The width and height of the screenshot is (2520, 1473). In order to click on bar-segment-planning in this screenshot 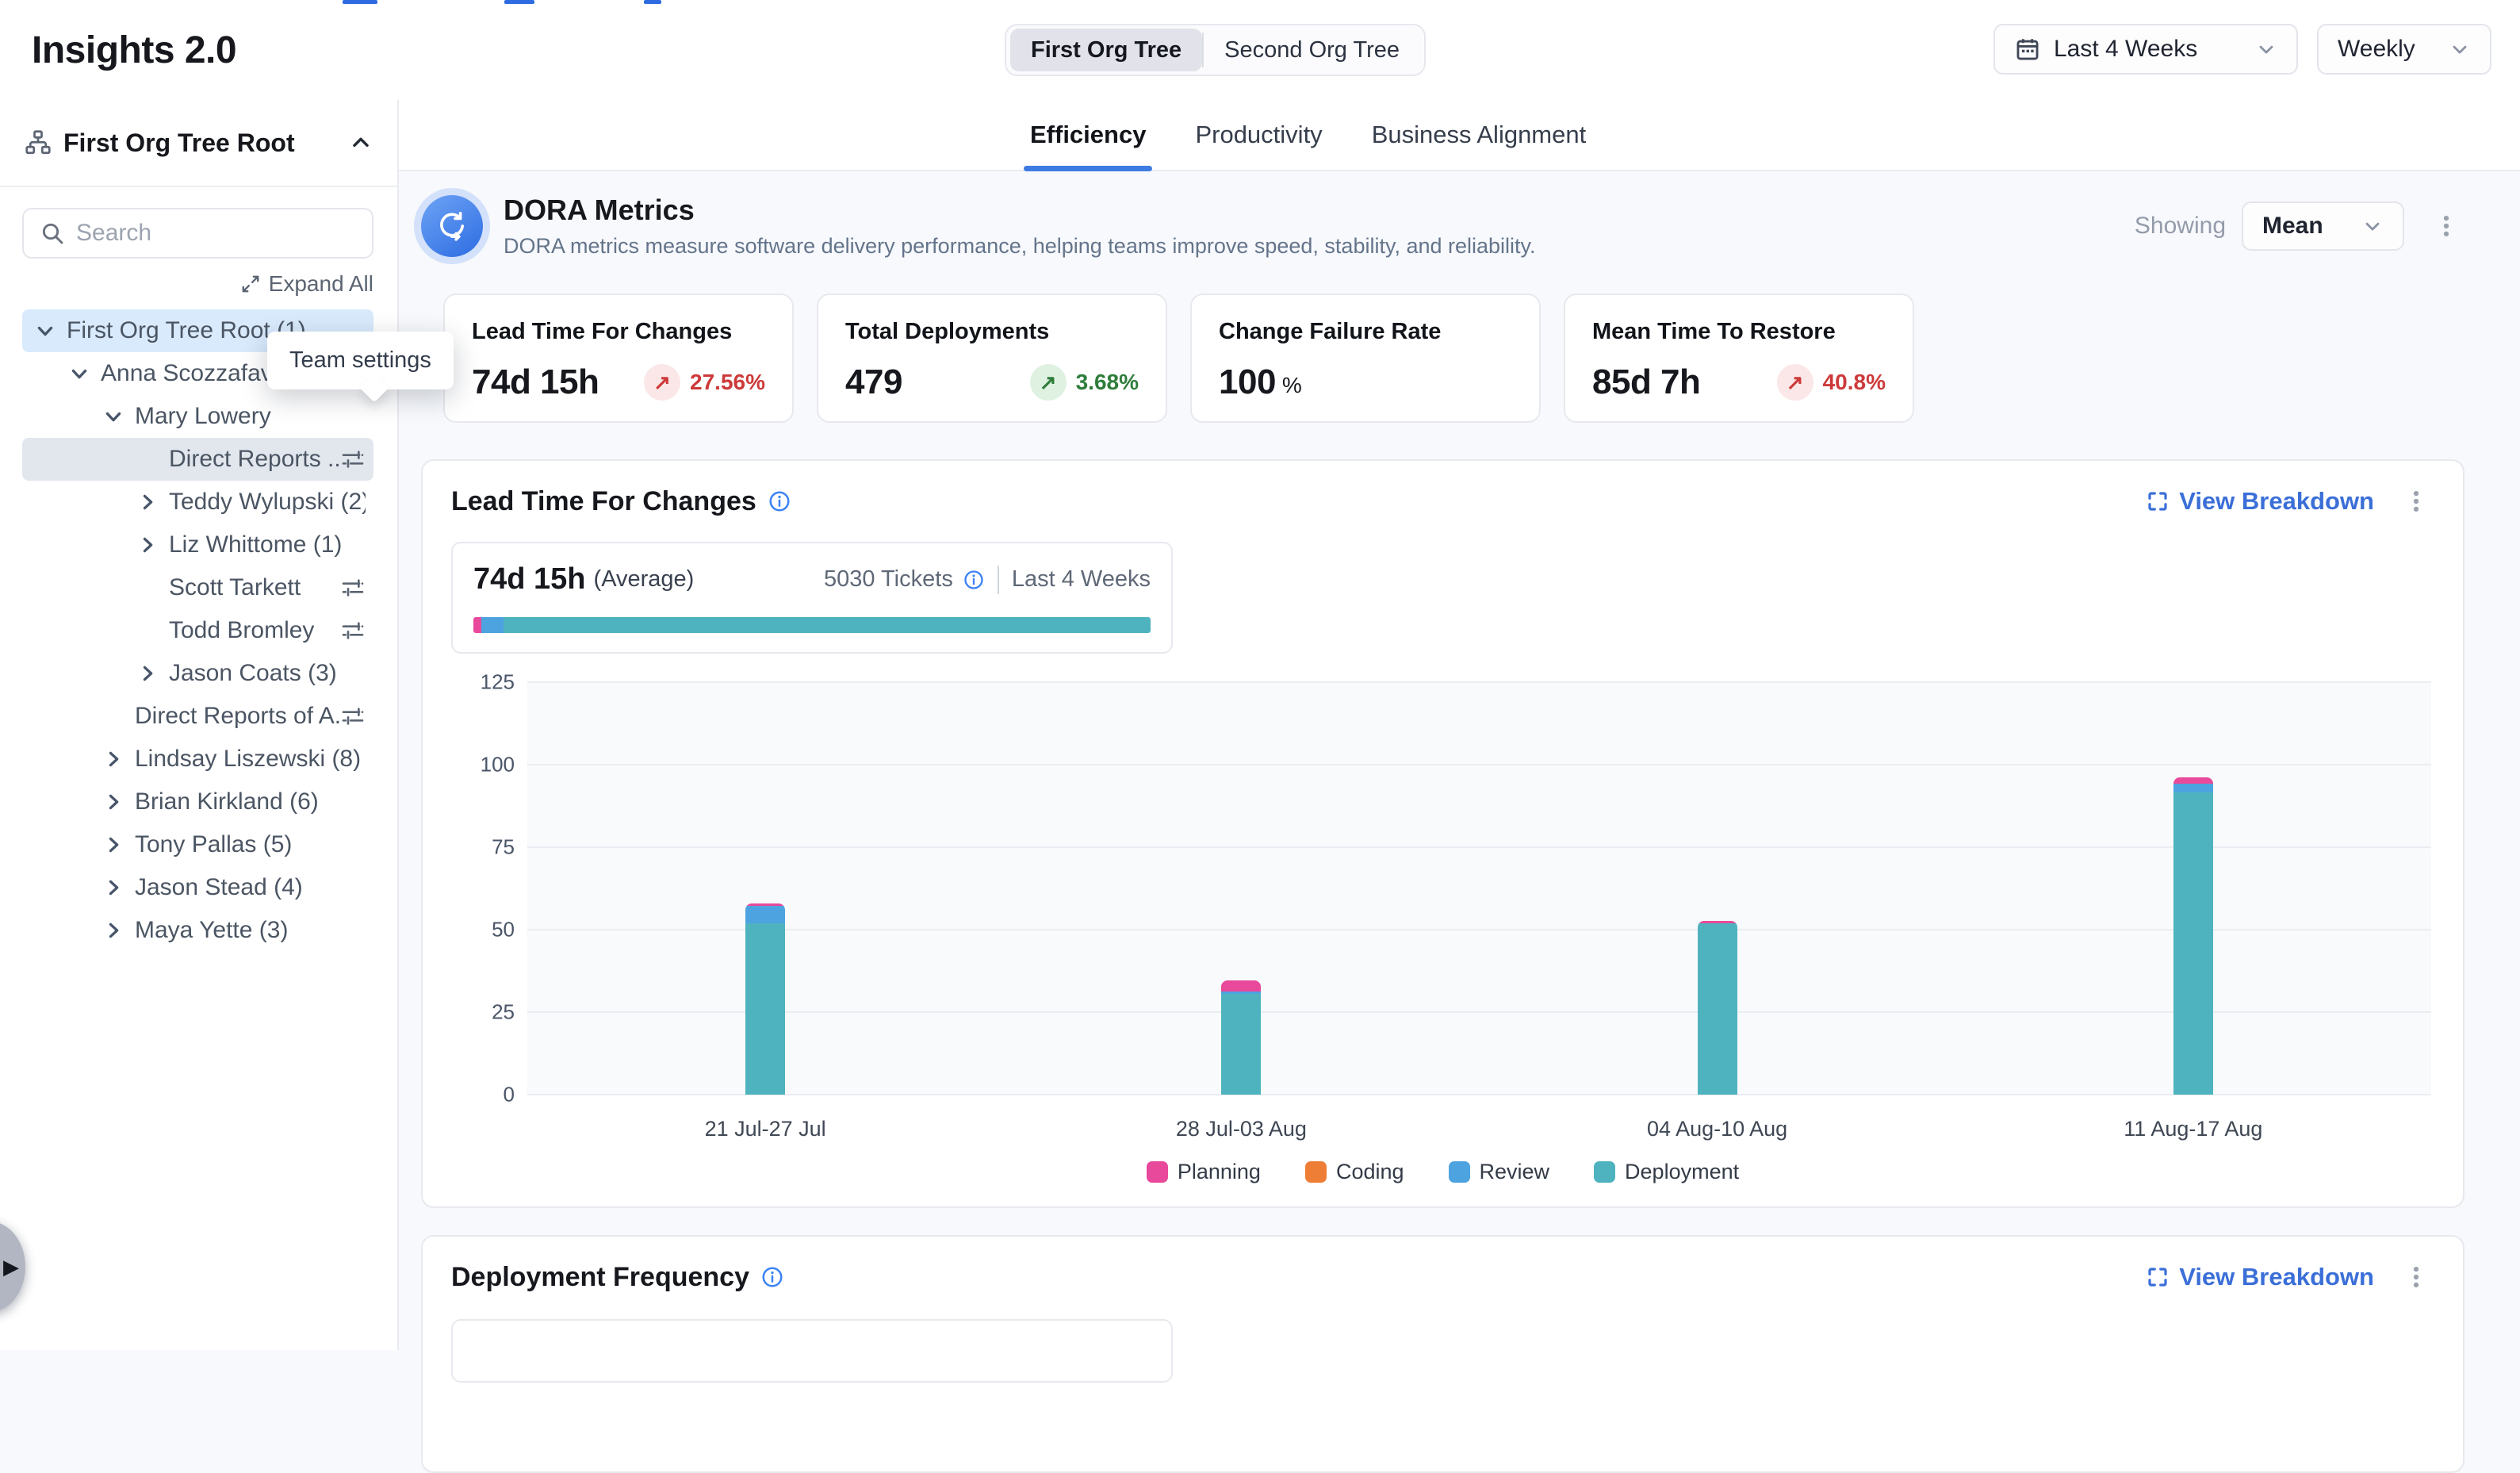, I will do `click(765, 905)`.